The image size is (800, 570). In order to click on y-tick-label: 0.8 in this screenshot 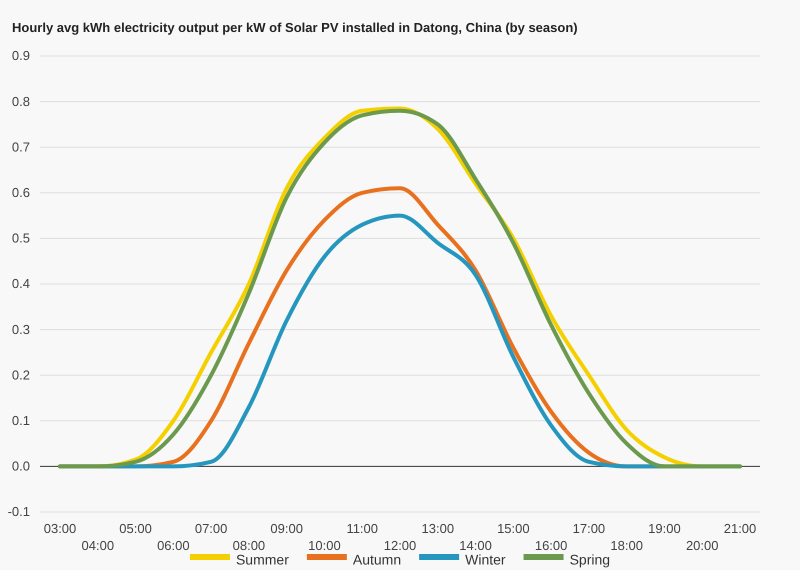, I will do `click(21, 101)`.